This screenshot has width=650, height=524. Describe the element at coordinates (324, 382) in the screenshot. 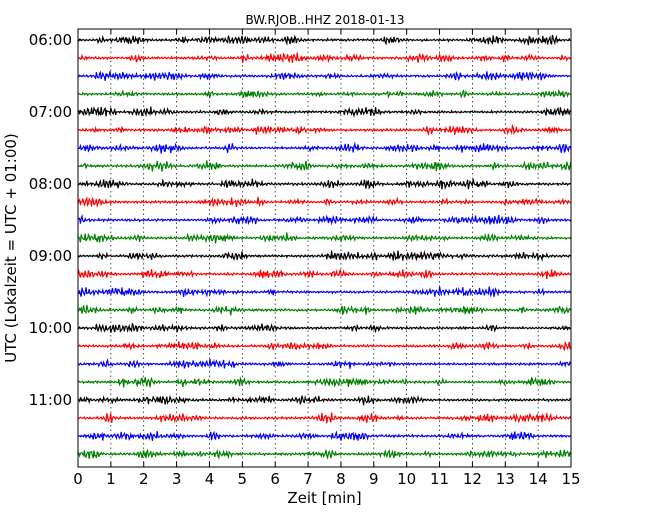

I see `trace-10:45` at that location.